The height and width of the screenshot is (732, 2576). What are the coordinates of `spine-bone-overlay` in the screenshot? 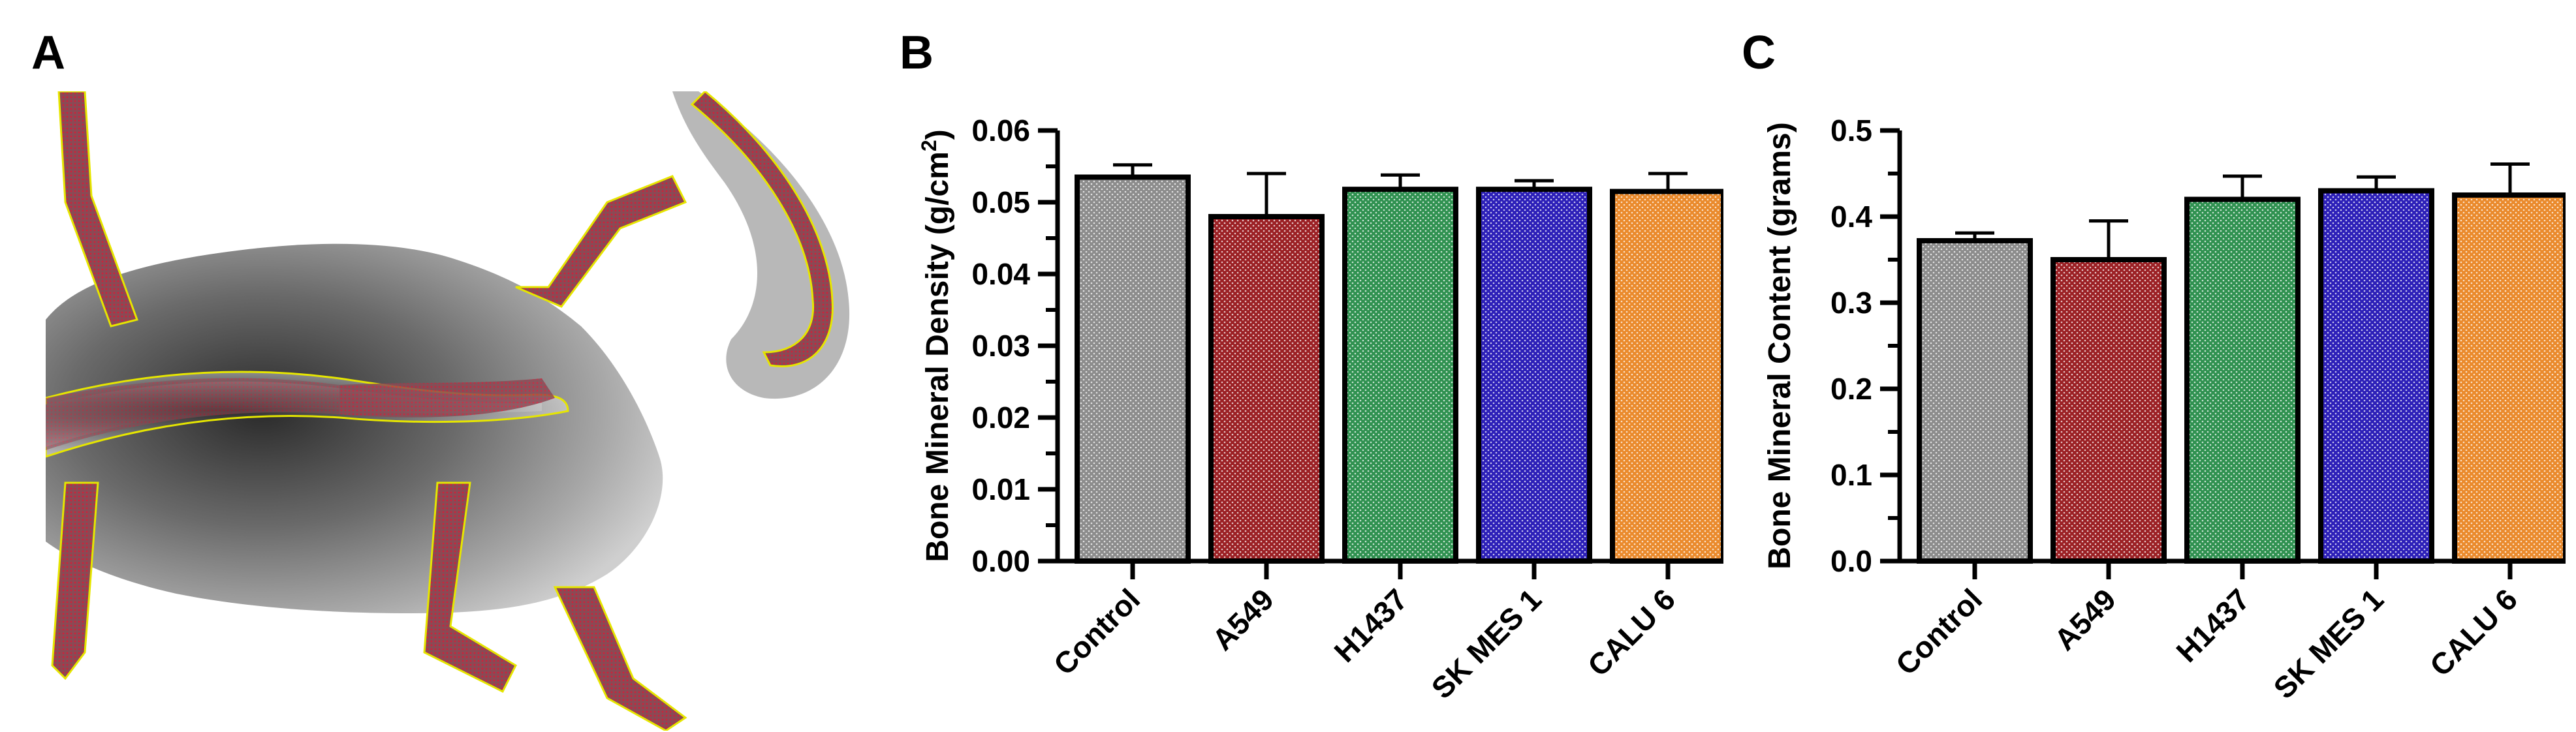 It's located at (192, 414).